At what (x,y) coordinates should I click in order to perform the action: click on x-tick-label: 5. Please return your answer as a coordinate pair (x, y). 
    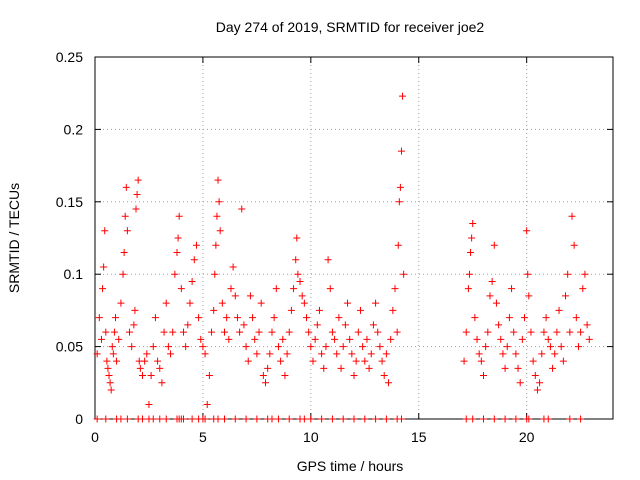
    Looking at the image, I should click on (203, 437).